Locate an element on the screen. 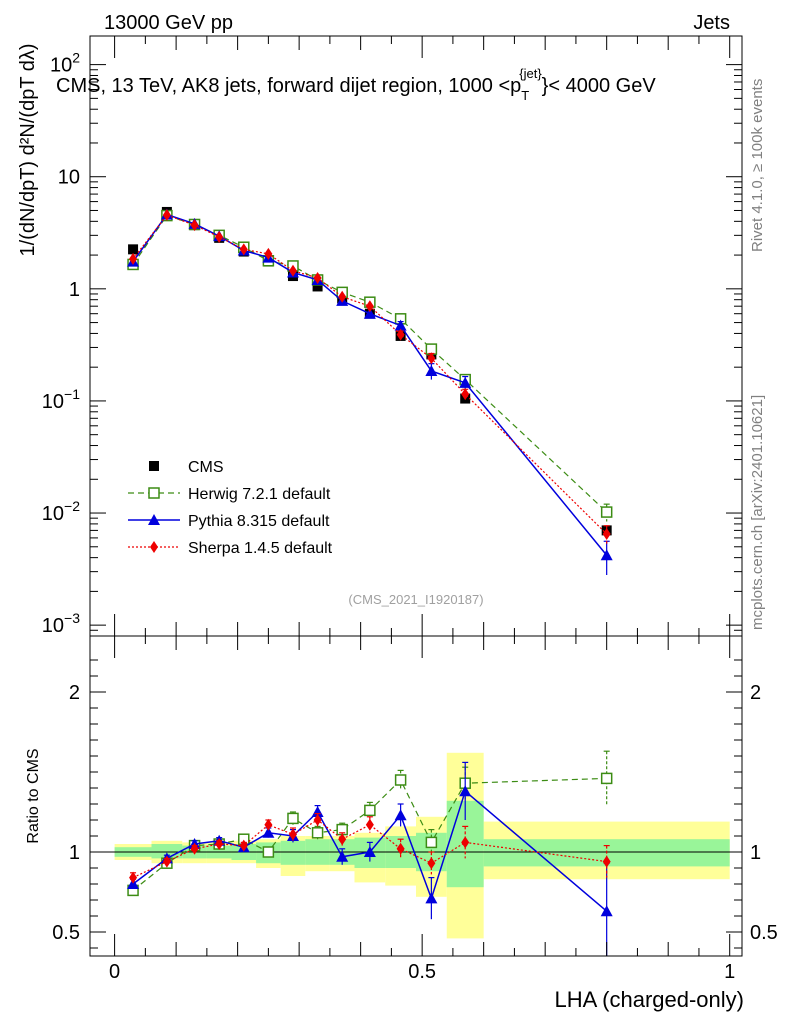 This screenshot has height=1024, width=786. main-ytick-label-4: 10 is located at coordinates (69, 178).